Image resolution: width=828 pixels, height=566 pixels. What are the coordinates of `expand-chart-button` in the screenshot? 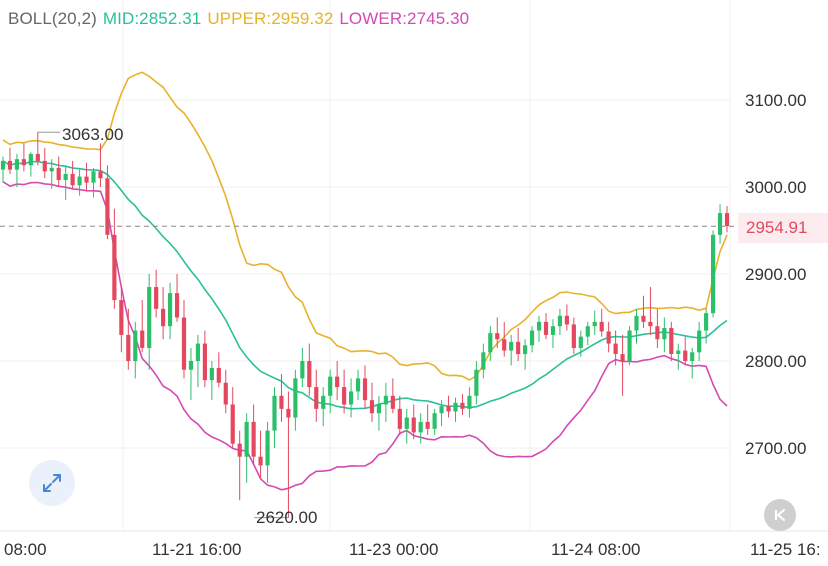 It's located at (52, 483).